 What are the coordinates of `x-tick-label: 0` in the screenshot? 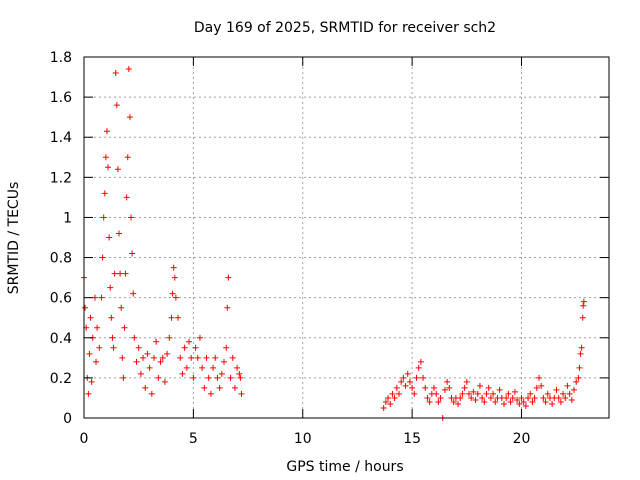 It's located at (84, 439).